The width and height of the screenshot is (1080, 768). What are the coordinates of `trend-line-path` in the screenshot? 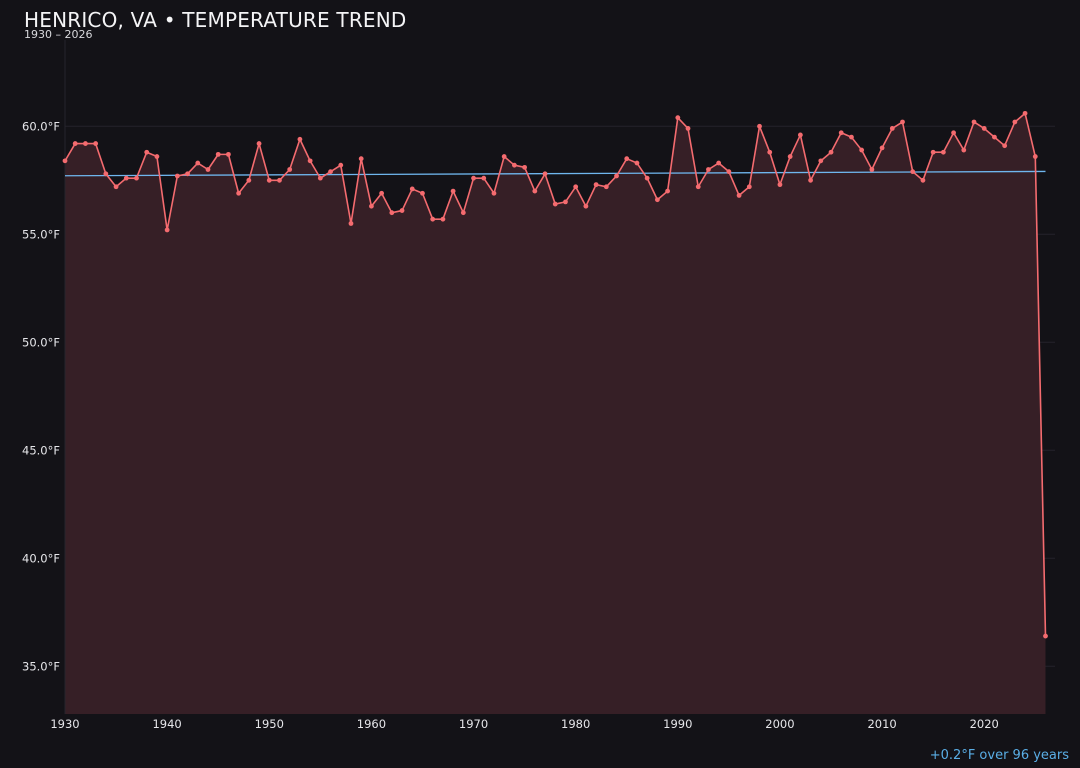 It's located at (555, 173).